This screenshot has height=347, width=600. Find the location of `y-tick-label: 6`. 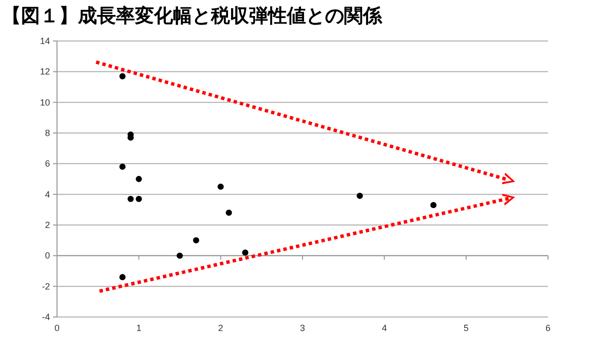

y-tick-label: 6 is located at coordinates (47, 163).